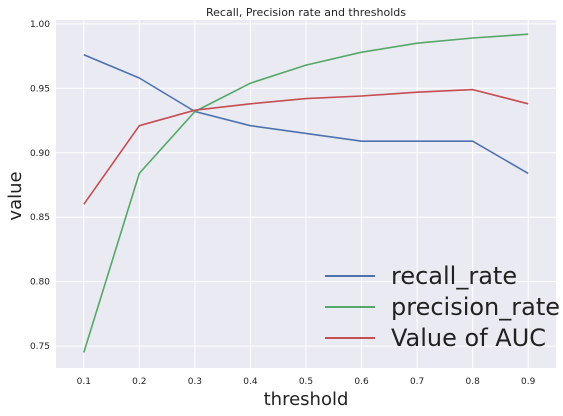 The image size is (563, 416). What do you see at coordinates (306, 399) in the screenshot?
I see `x-axis-label: threshold` at bounding box center [306, 399].